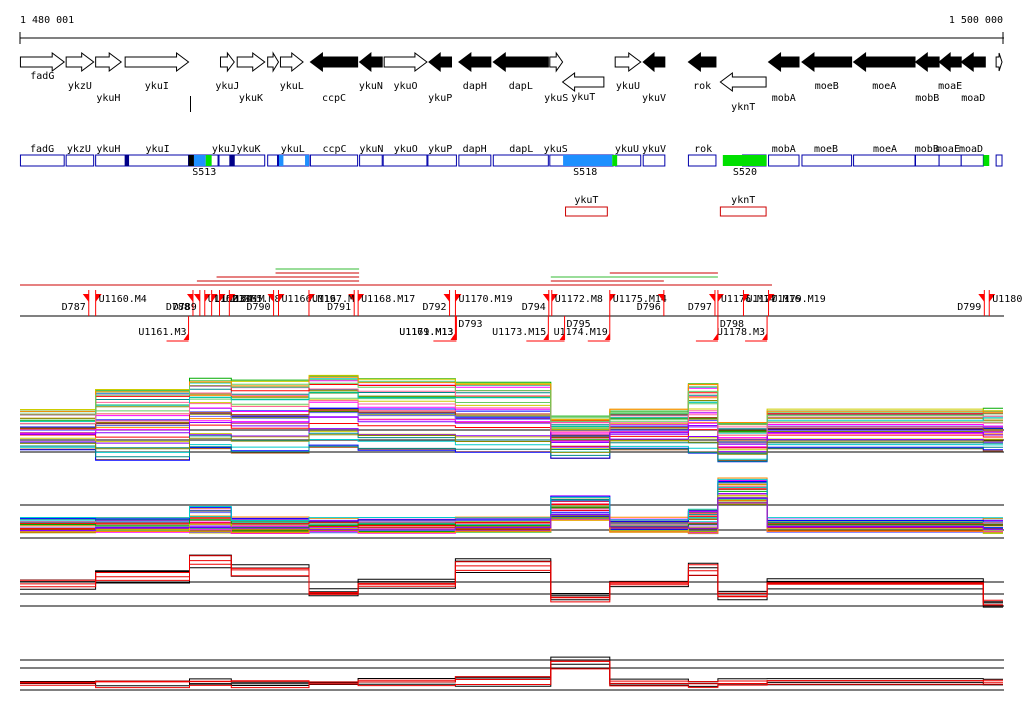 This screenshot has height=714, width=1024. I want to click on annotation-label: ykuH, so click(108, 149).